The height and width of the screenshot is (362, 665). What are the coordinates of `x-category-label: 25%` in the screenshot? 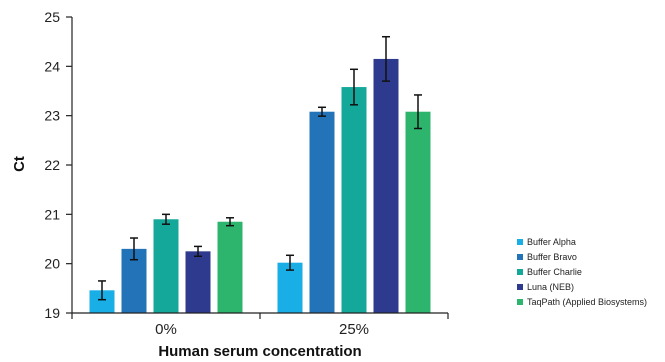 It's located at (354, 329).